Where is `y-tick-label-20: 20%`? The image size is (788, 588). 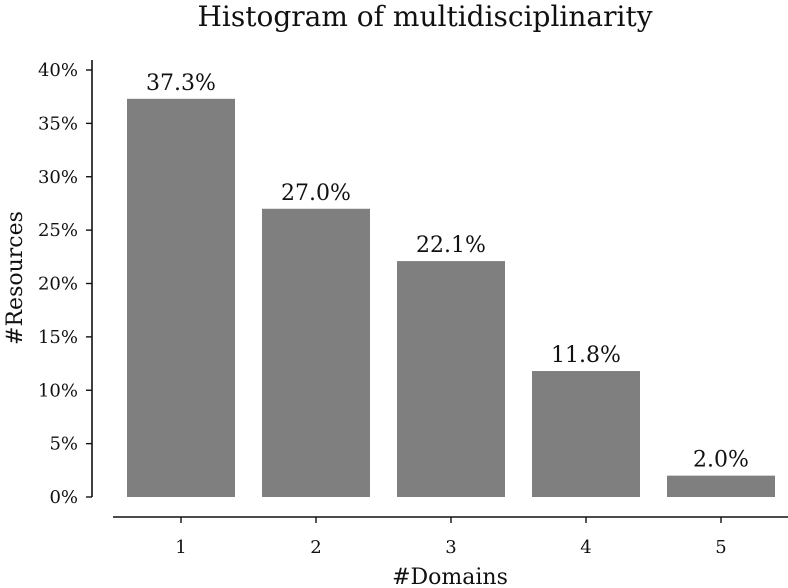
y-tick-label-20: 20% is located at coordinates (58, 284).